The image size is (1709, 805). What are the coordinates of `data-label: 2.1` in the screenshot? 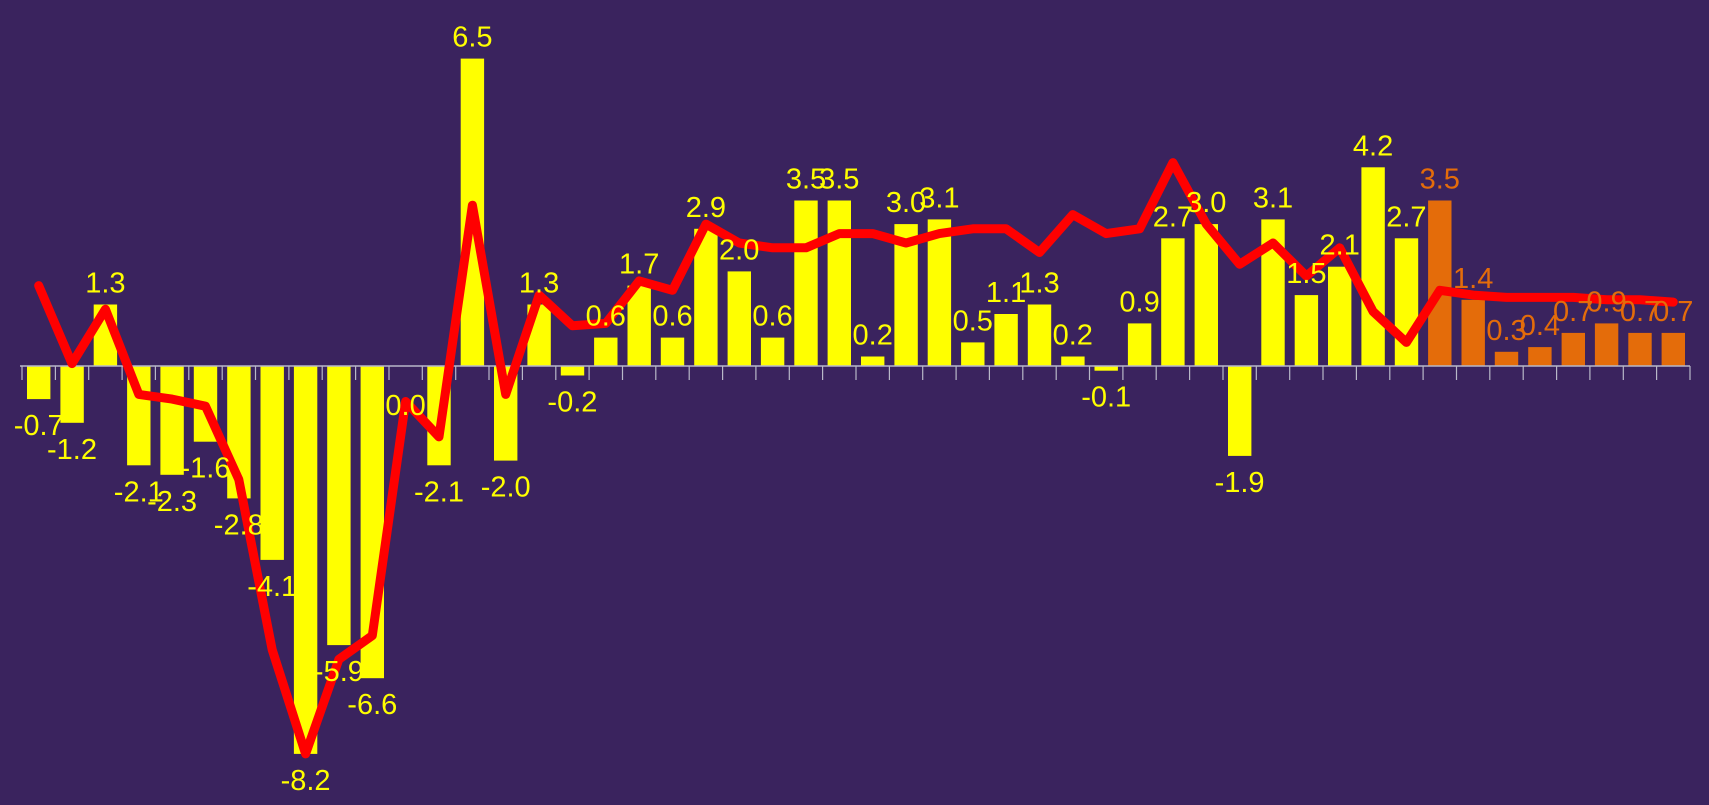 It's located at (1340, 246).